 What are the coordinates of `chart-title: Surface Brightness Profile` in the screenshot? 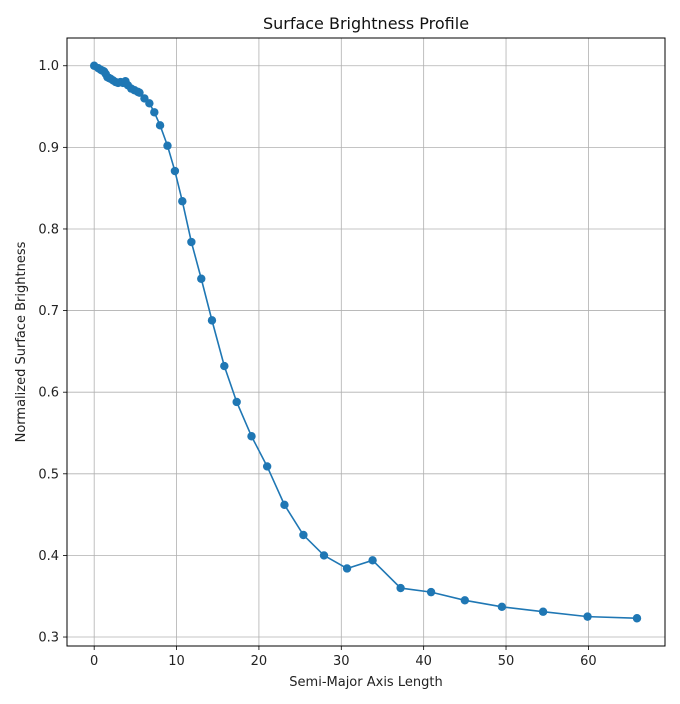 It's located at (366, 23).